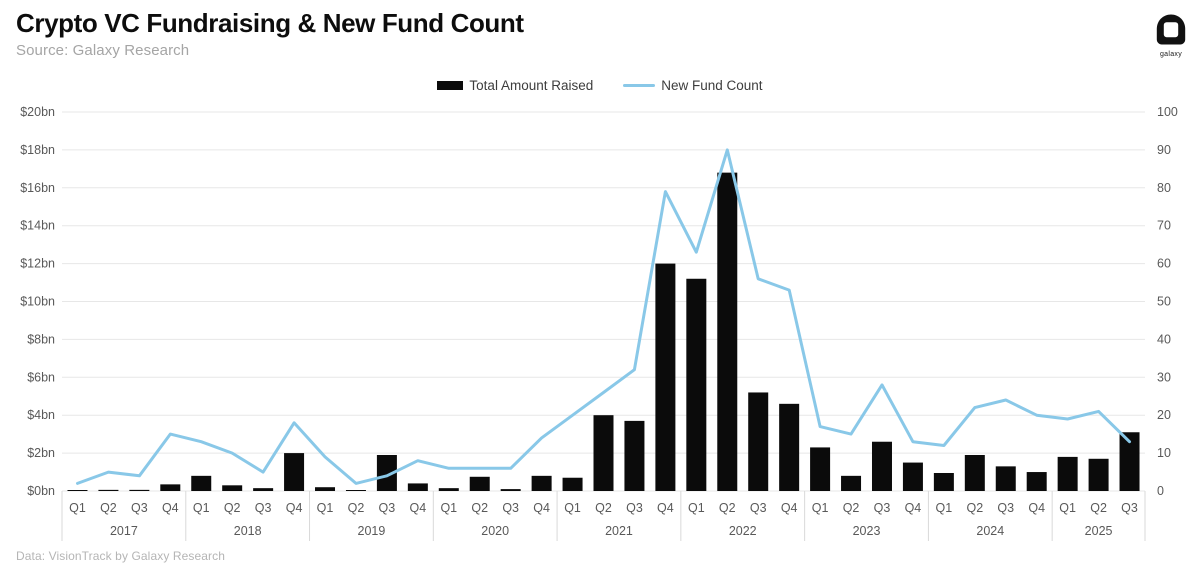 The width and height of the screenshot is (1200, 580). Describe the element at coordinates (1164, 264) in the screenshot. I see `y-axis-label-right: 60` at that location.